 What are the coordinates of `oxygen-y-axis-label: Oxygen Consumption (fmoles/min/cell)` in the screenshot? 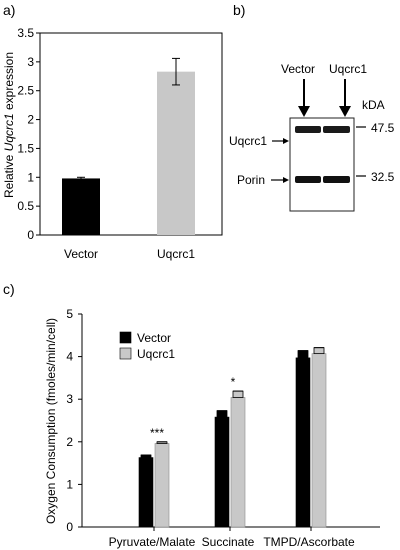 It's located at (51, 421).